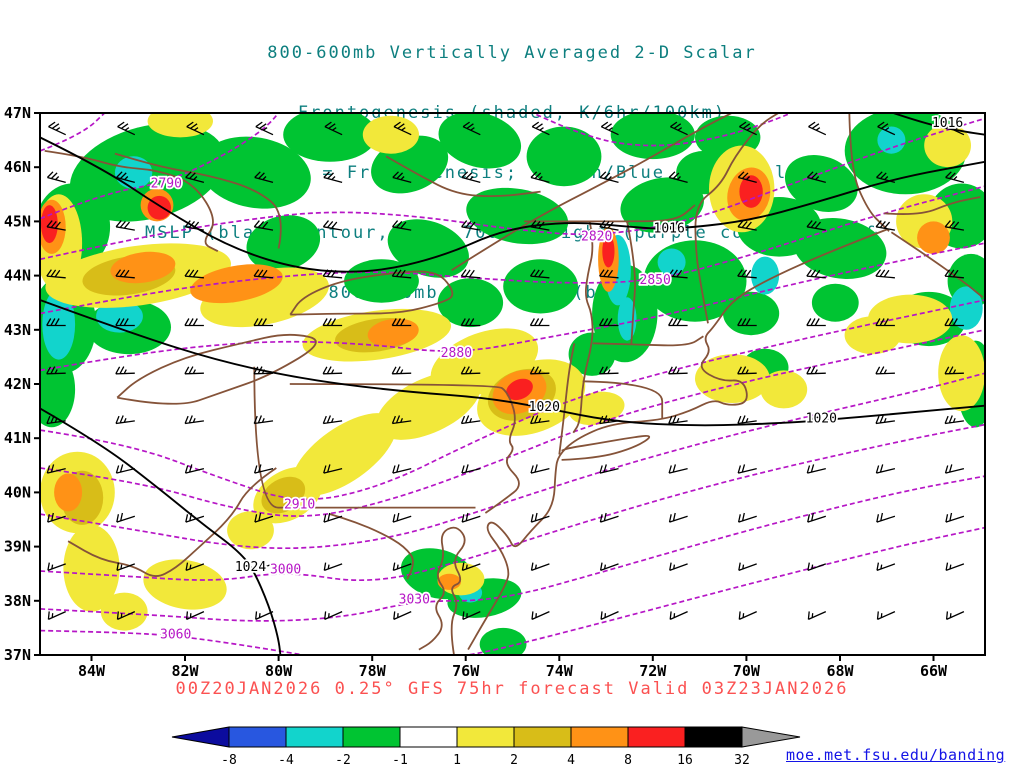  What do you see at coordinates (512, 53) in the screenshot?
I see `title-line-1: 800-600mb Vertically Averaged 2-D Scalar` at bounding box center [512, 53].